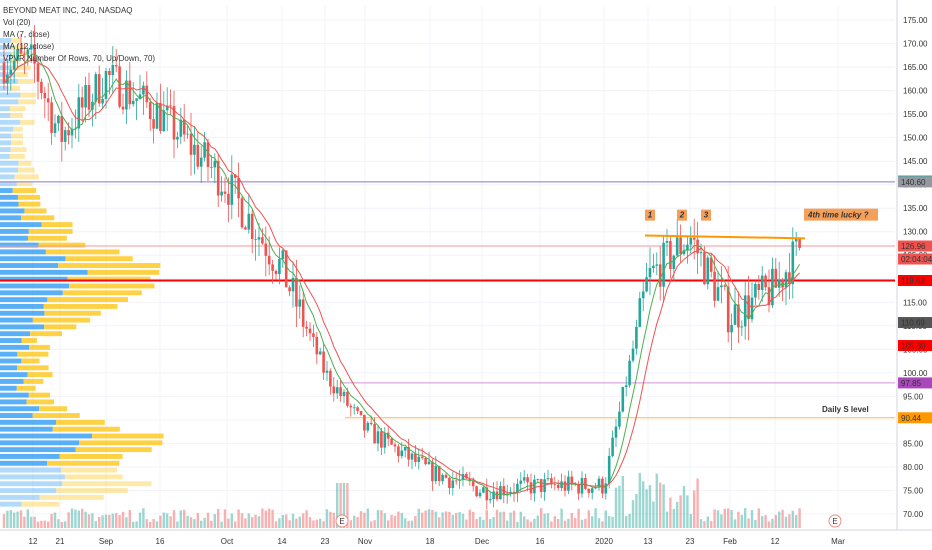 The width and height of the screenshot is (932, 550). What do you see at coordinates (68, 10) in the screenshot?
I see `legend-symbol: BEYOND MEAT INC, 240, NASDAQ` at bounding box center [68, 10].